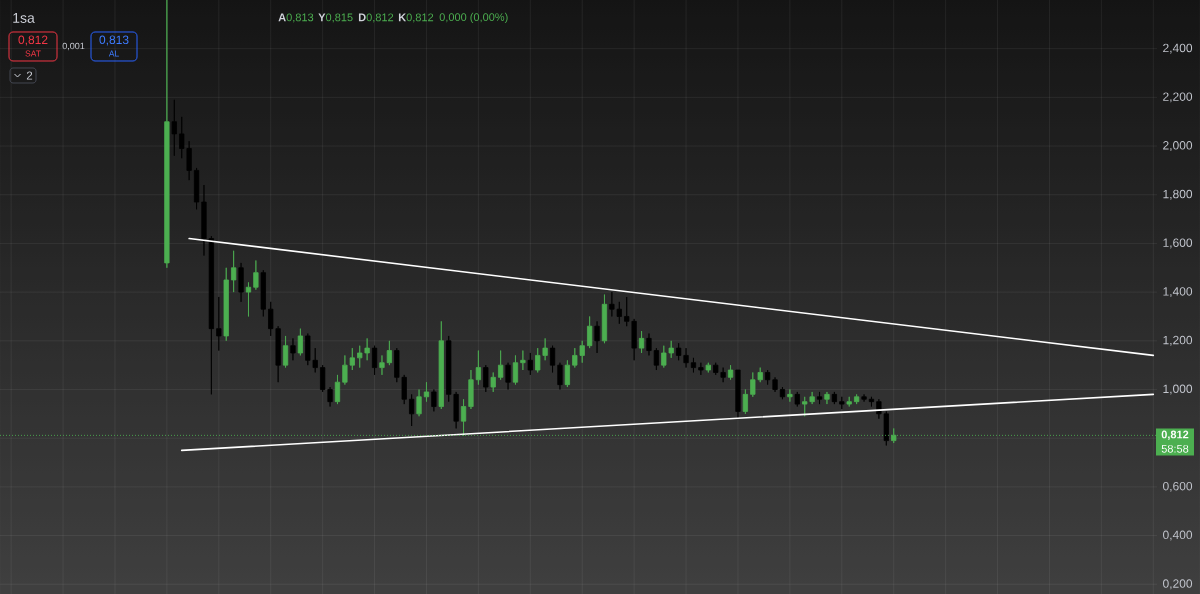  Describe the element at coordinates (1178, 389) in the screenshot. I see `y-tick-label: 1,000` at that location.